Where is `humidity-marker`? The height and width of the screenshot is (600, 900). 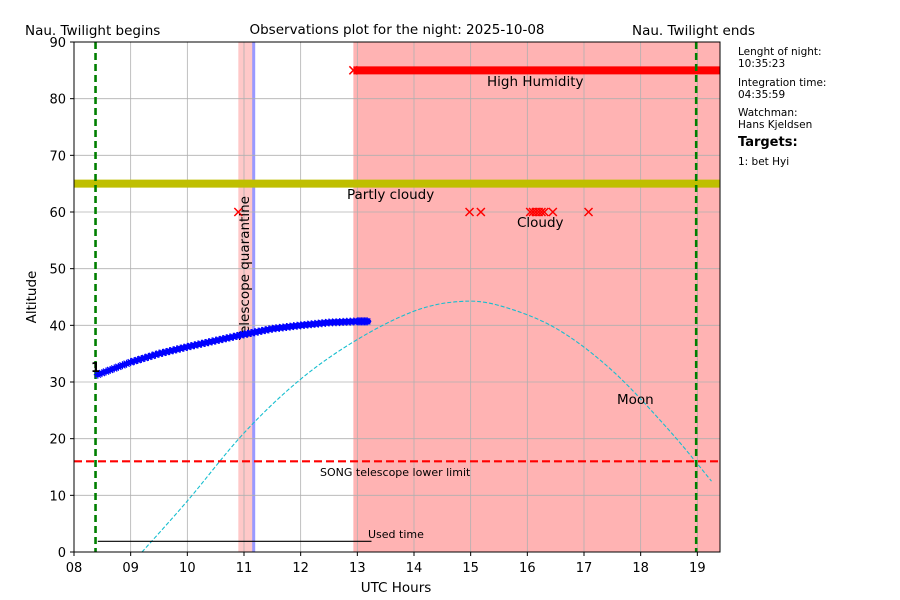 humidity-marker is located at coordinates (353, 70).